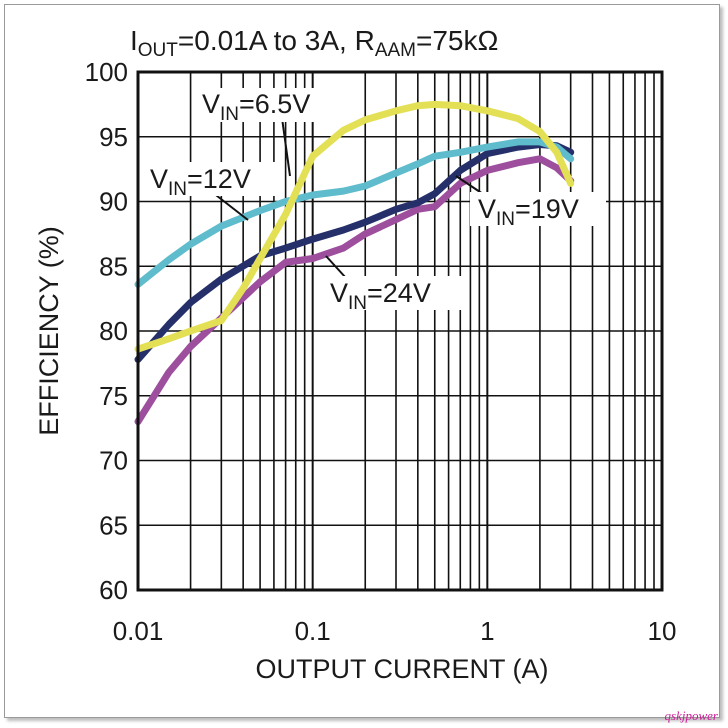  I want to click on title-range: =0.01A to 3A, R, so click(276, 40).